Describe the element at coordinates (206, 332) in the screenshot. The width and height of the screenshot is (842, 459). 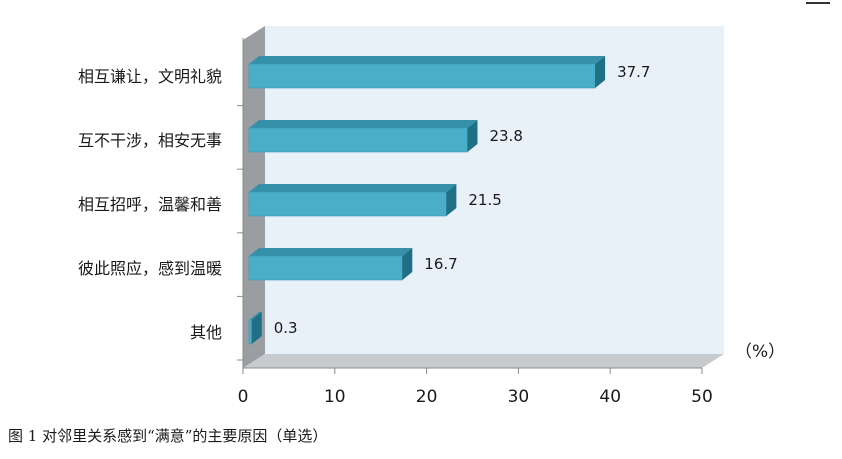
I see `category-label: 其他` at that location.